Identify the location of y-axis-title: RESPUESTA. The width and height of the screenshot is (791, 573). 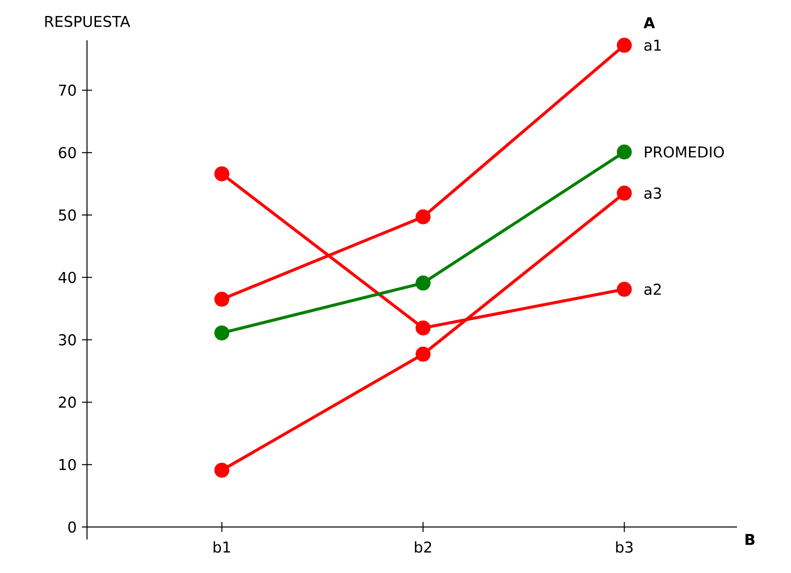
(87, 22).